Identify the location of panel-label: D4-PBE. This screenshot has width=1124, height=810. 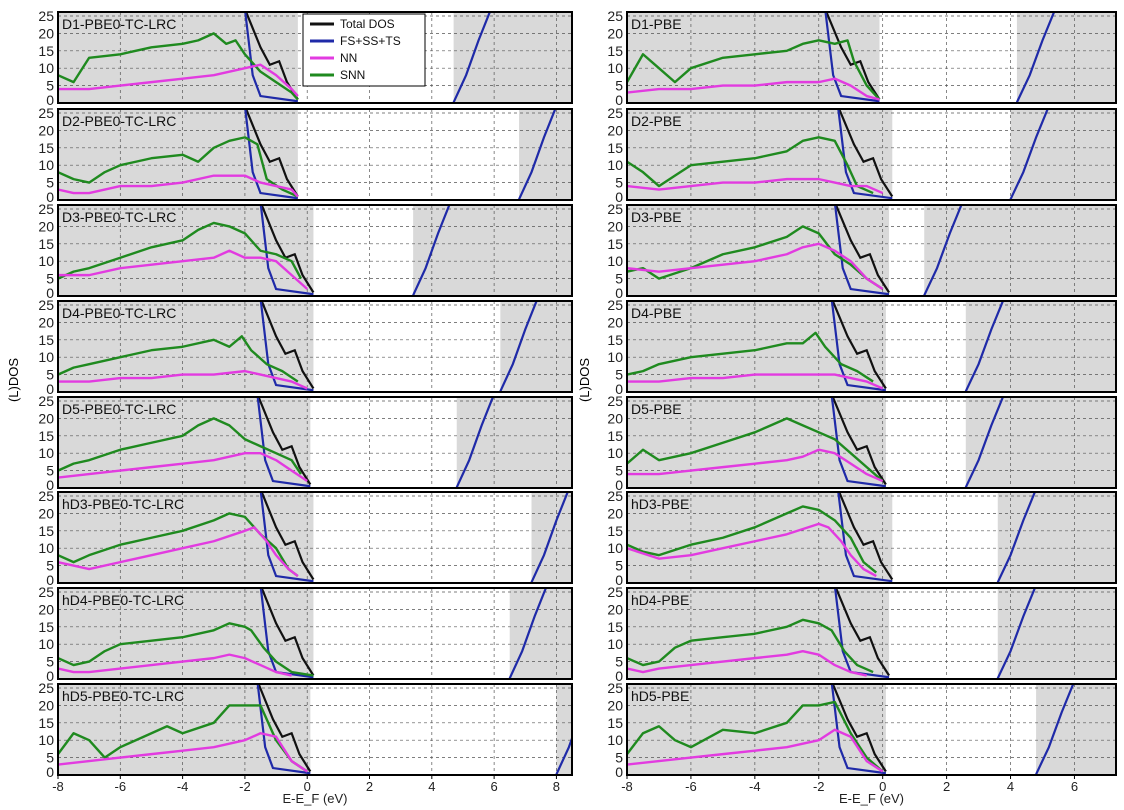
(656, 313).